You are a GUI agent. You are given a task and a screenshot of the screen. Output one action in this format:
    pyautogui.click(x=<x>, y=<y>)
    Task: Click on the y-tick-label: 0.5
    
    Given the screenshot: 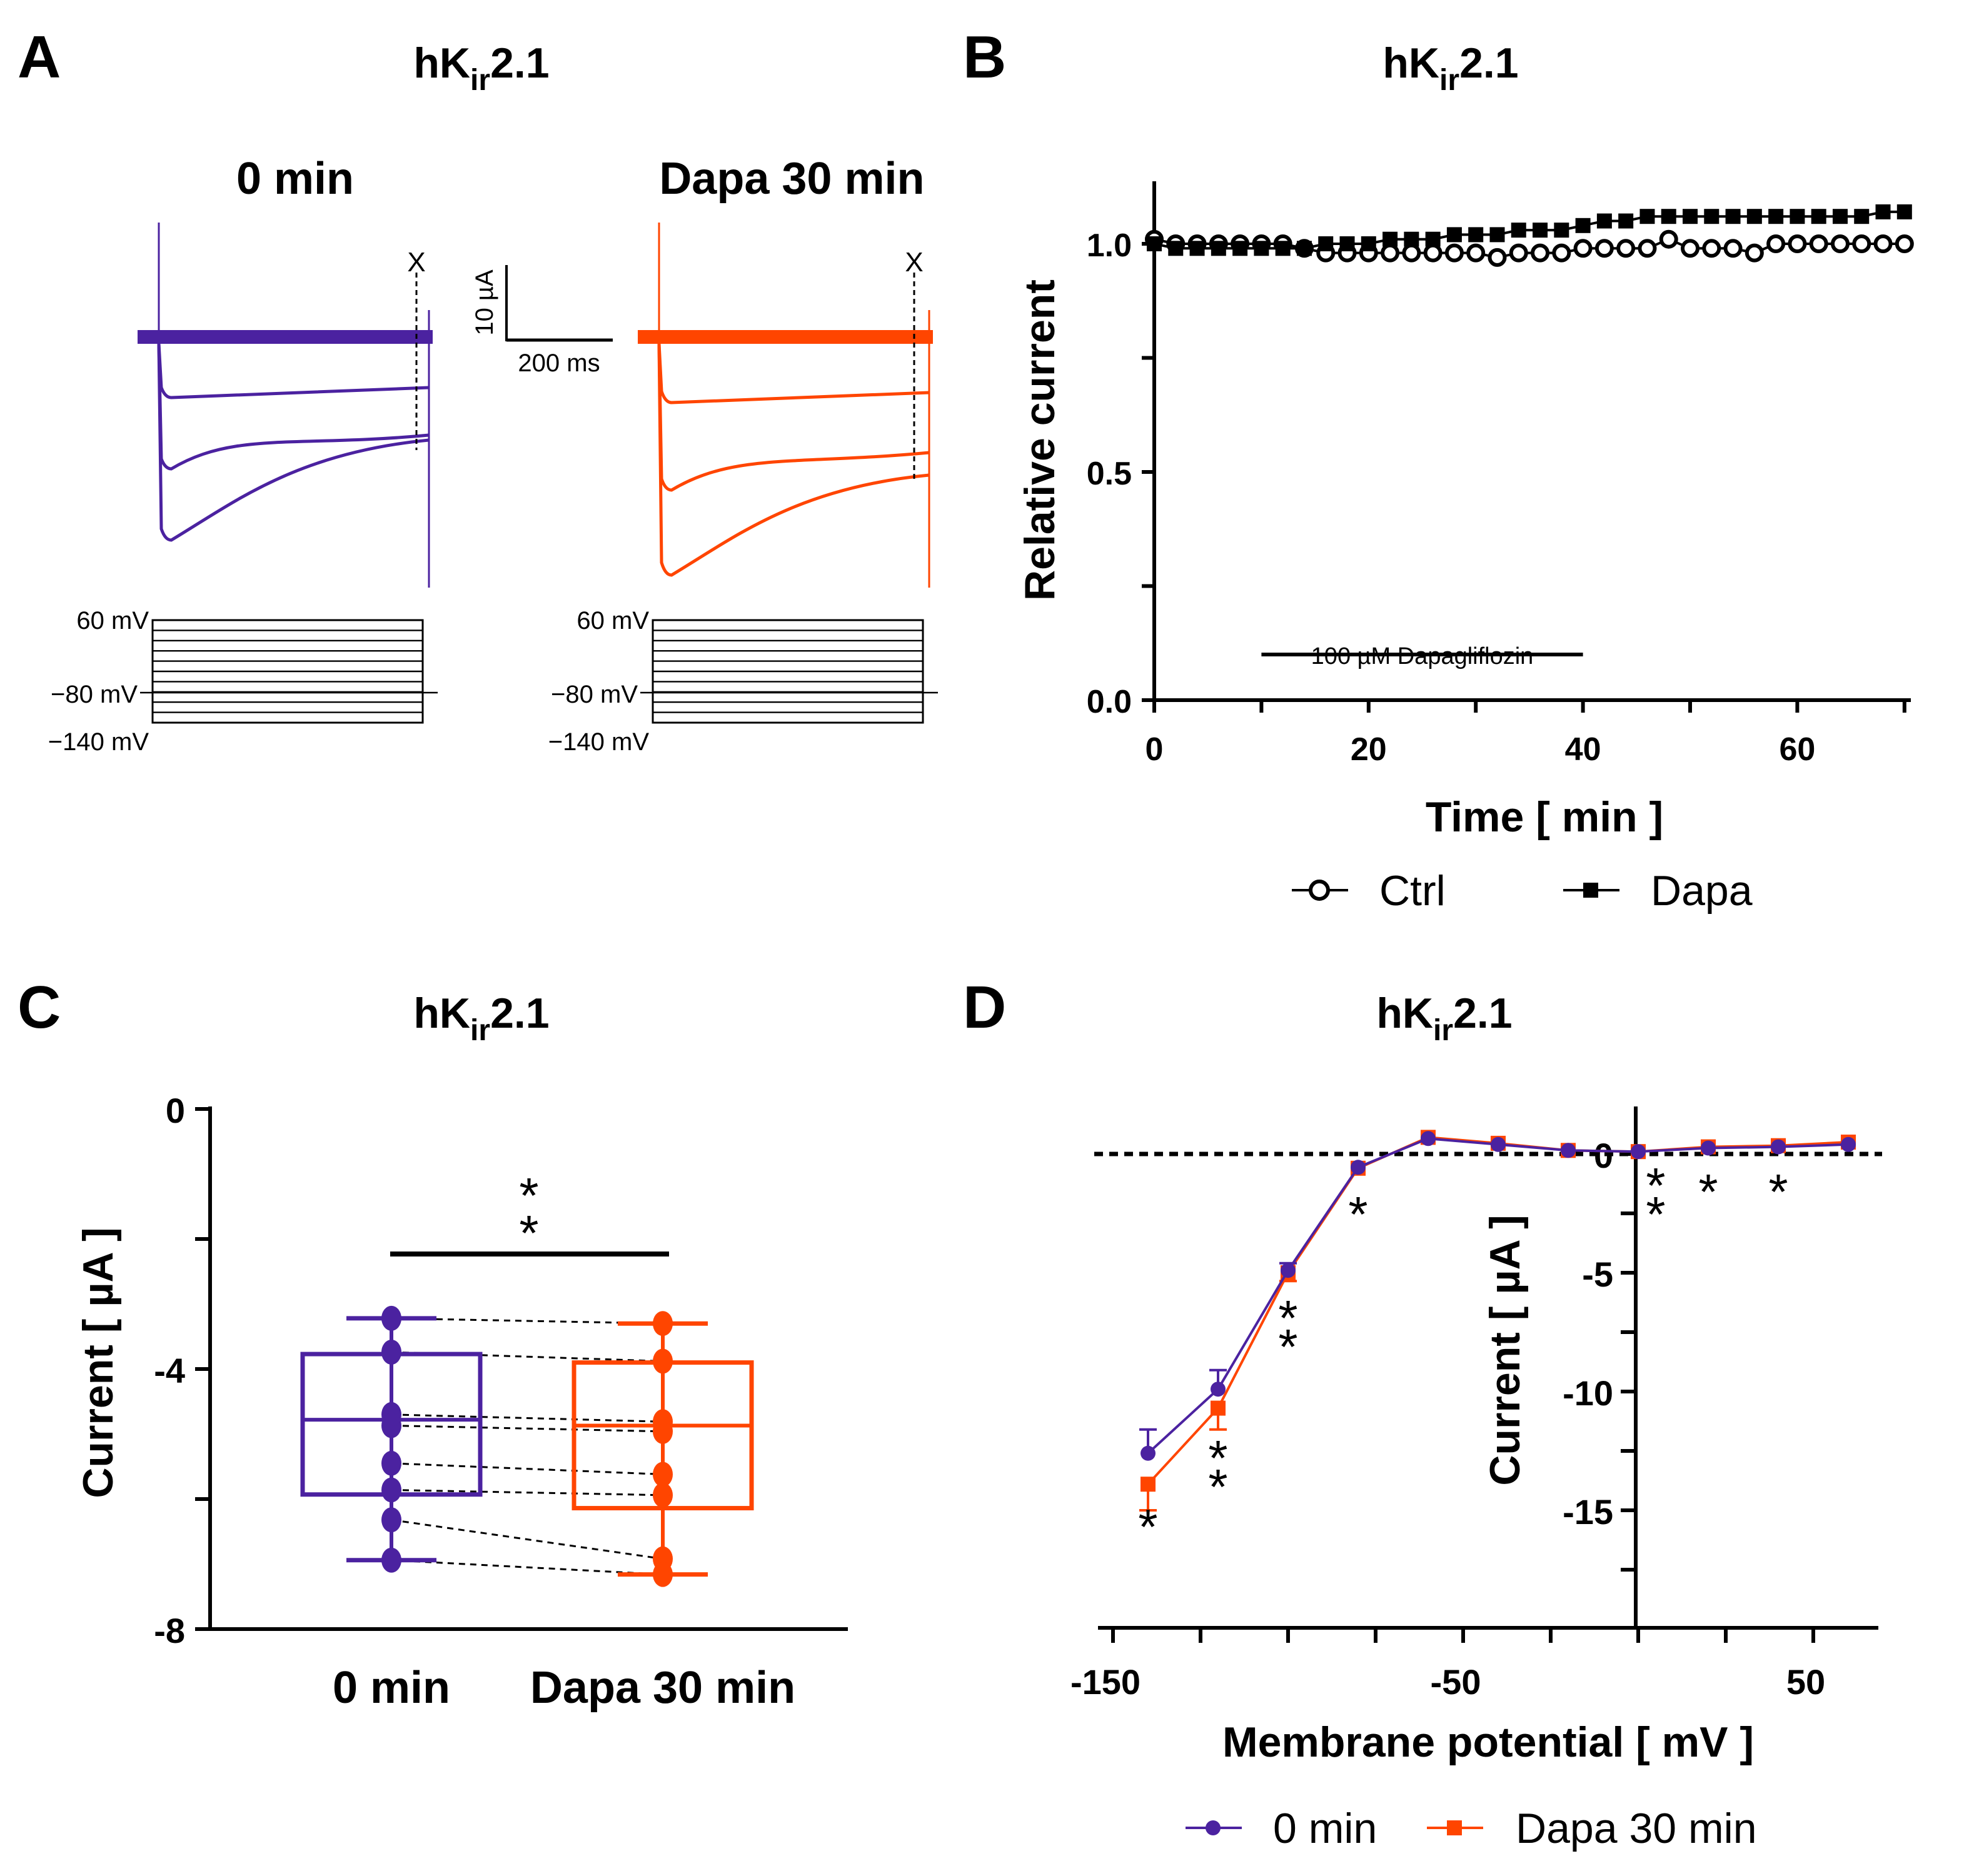 What is the action you would take?
    pyautogui.click(x=1109, y=474)
    